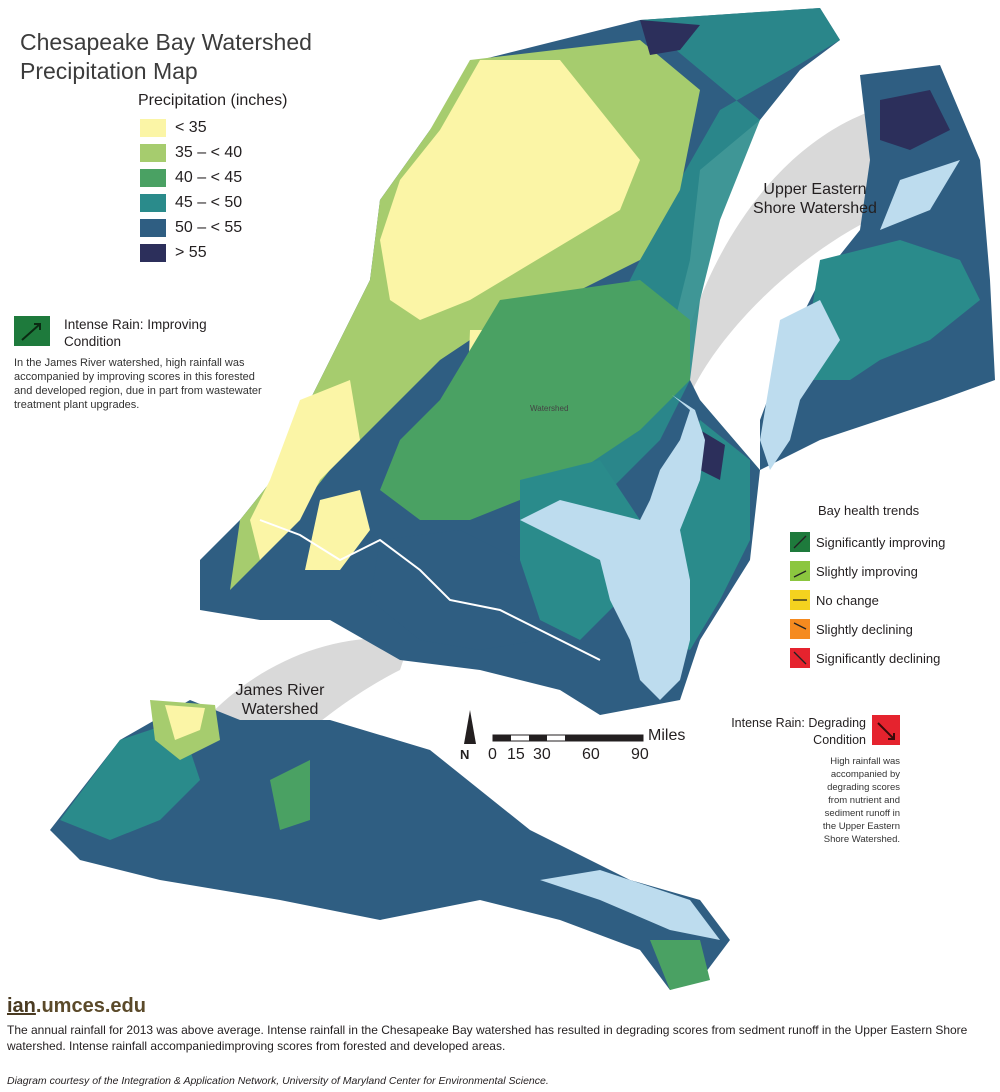 Image resolution: width=1000 pixels, height=1092 pixels. What do you see at coordinates (516, 754) in the screenshot?
I see `scale-tick-15: 15` at bounding box center [516, 754].